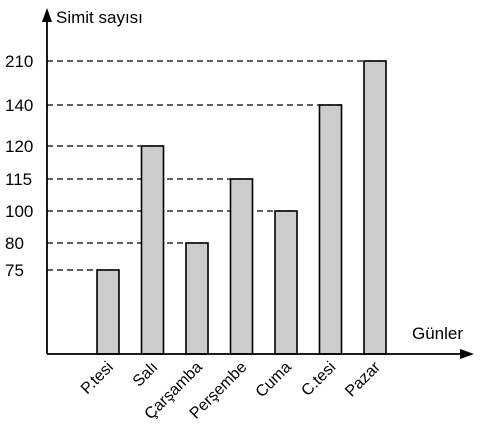 The width and height of the screenshot is (484, 445). What do you see at coordinates (19, 146) in the screenshot?
I see `y-tick-label-120: 120` at bounding box center [19, 146].